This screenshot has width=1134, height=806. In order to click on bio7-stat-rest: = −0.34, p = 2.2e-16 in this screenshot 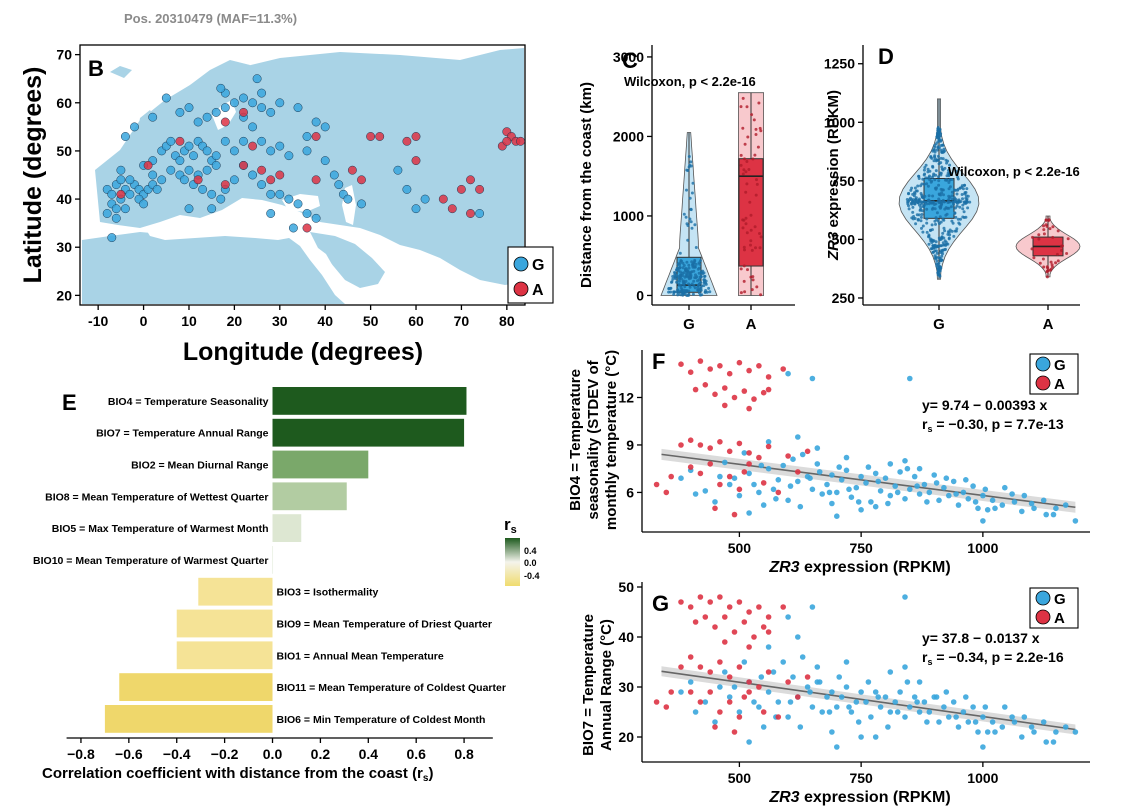, I will do `click(997, 657)`.